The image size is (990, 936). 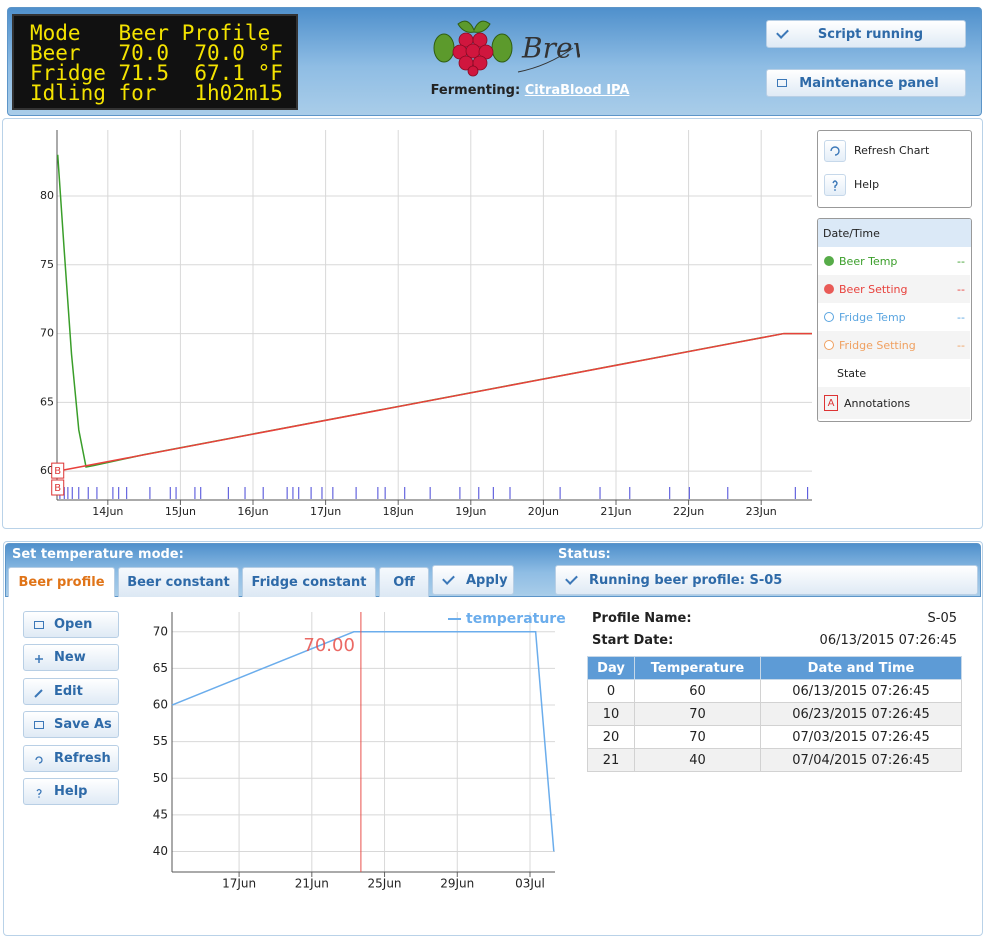 What do you see at coordinates (861, 714) in the screenshot?
I see `table-cell: 06/23/2015 07:26:45` at bounding box center [861, 714].